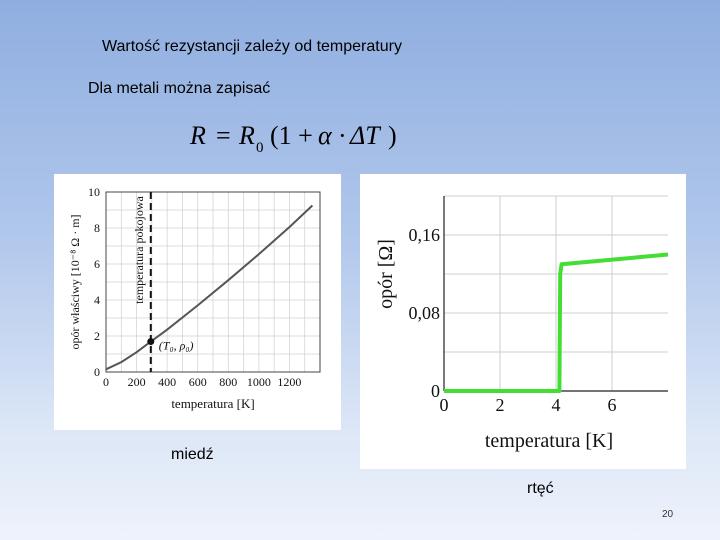  I want to click on y-tick-label: 10, so click(94, 192).